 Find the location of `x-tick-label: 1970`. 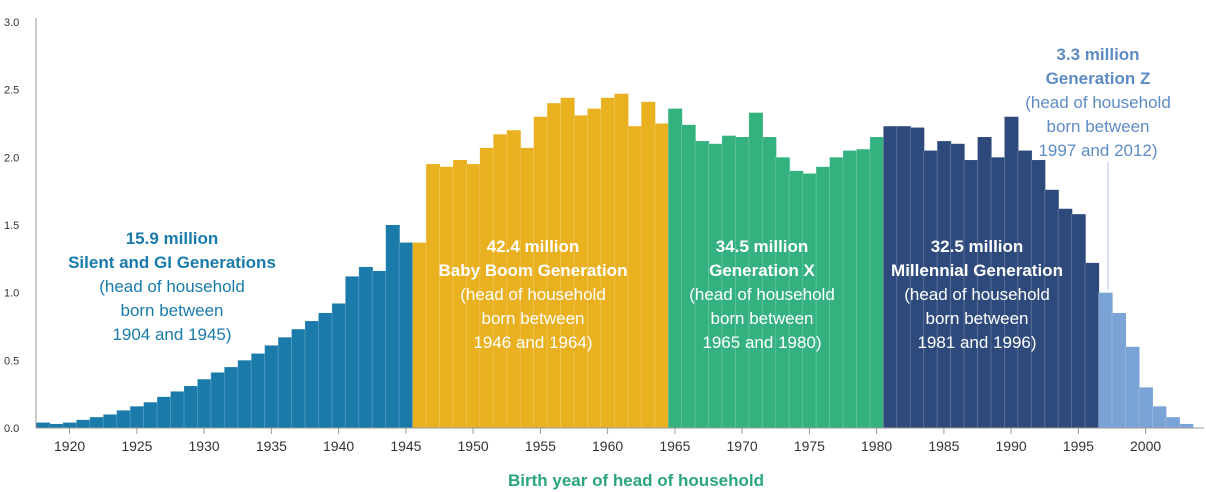

x-tick-label: 1970 is located at coordinates (742, 446).